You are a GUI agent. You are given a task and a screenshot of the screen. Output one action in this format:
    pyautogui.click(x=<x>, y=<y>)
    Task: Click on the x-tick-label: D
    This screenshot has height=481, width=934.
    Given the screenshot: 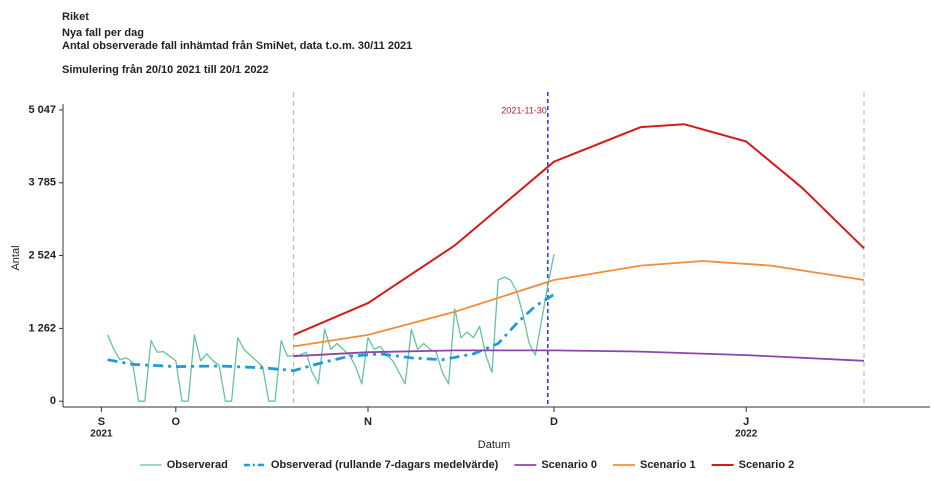 What is the action you would take?
    pyautogui.click(x=554, y=422)
    